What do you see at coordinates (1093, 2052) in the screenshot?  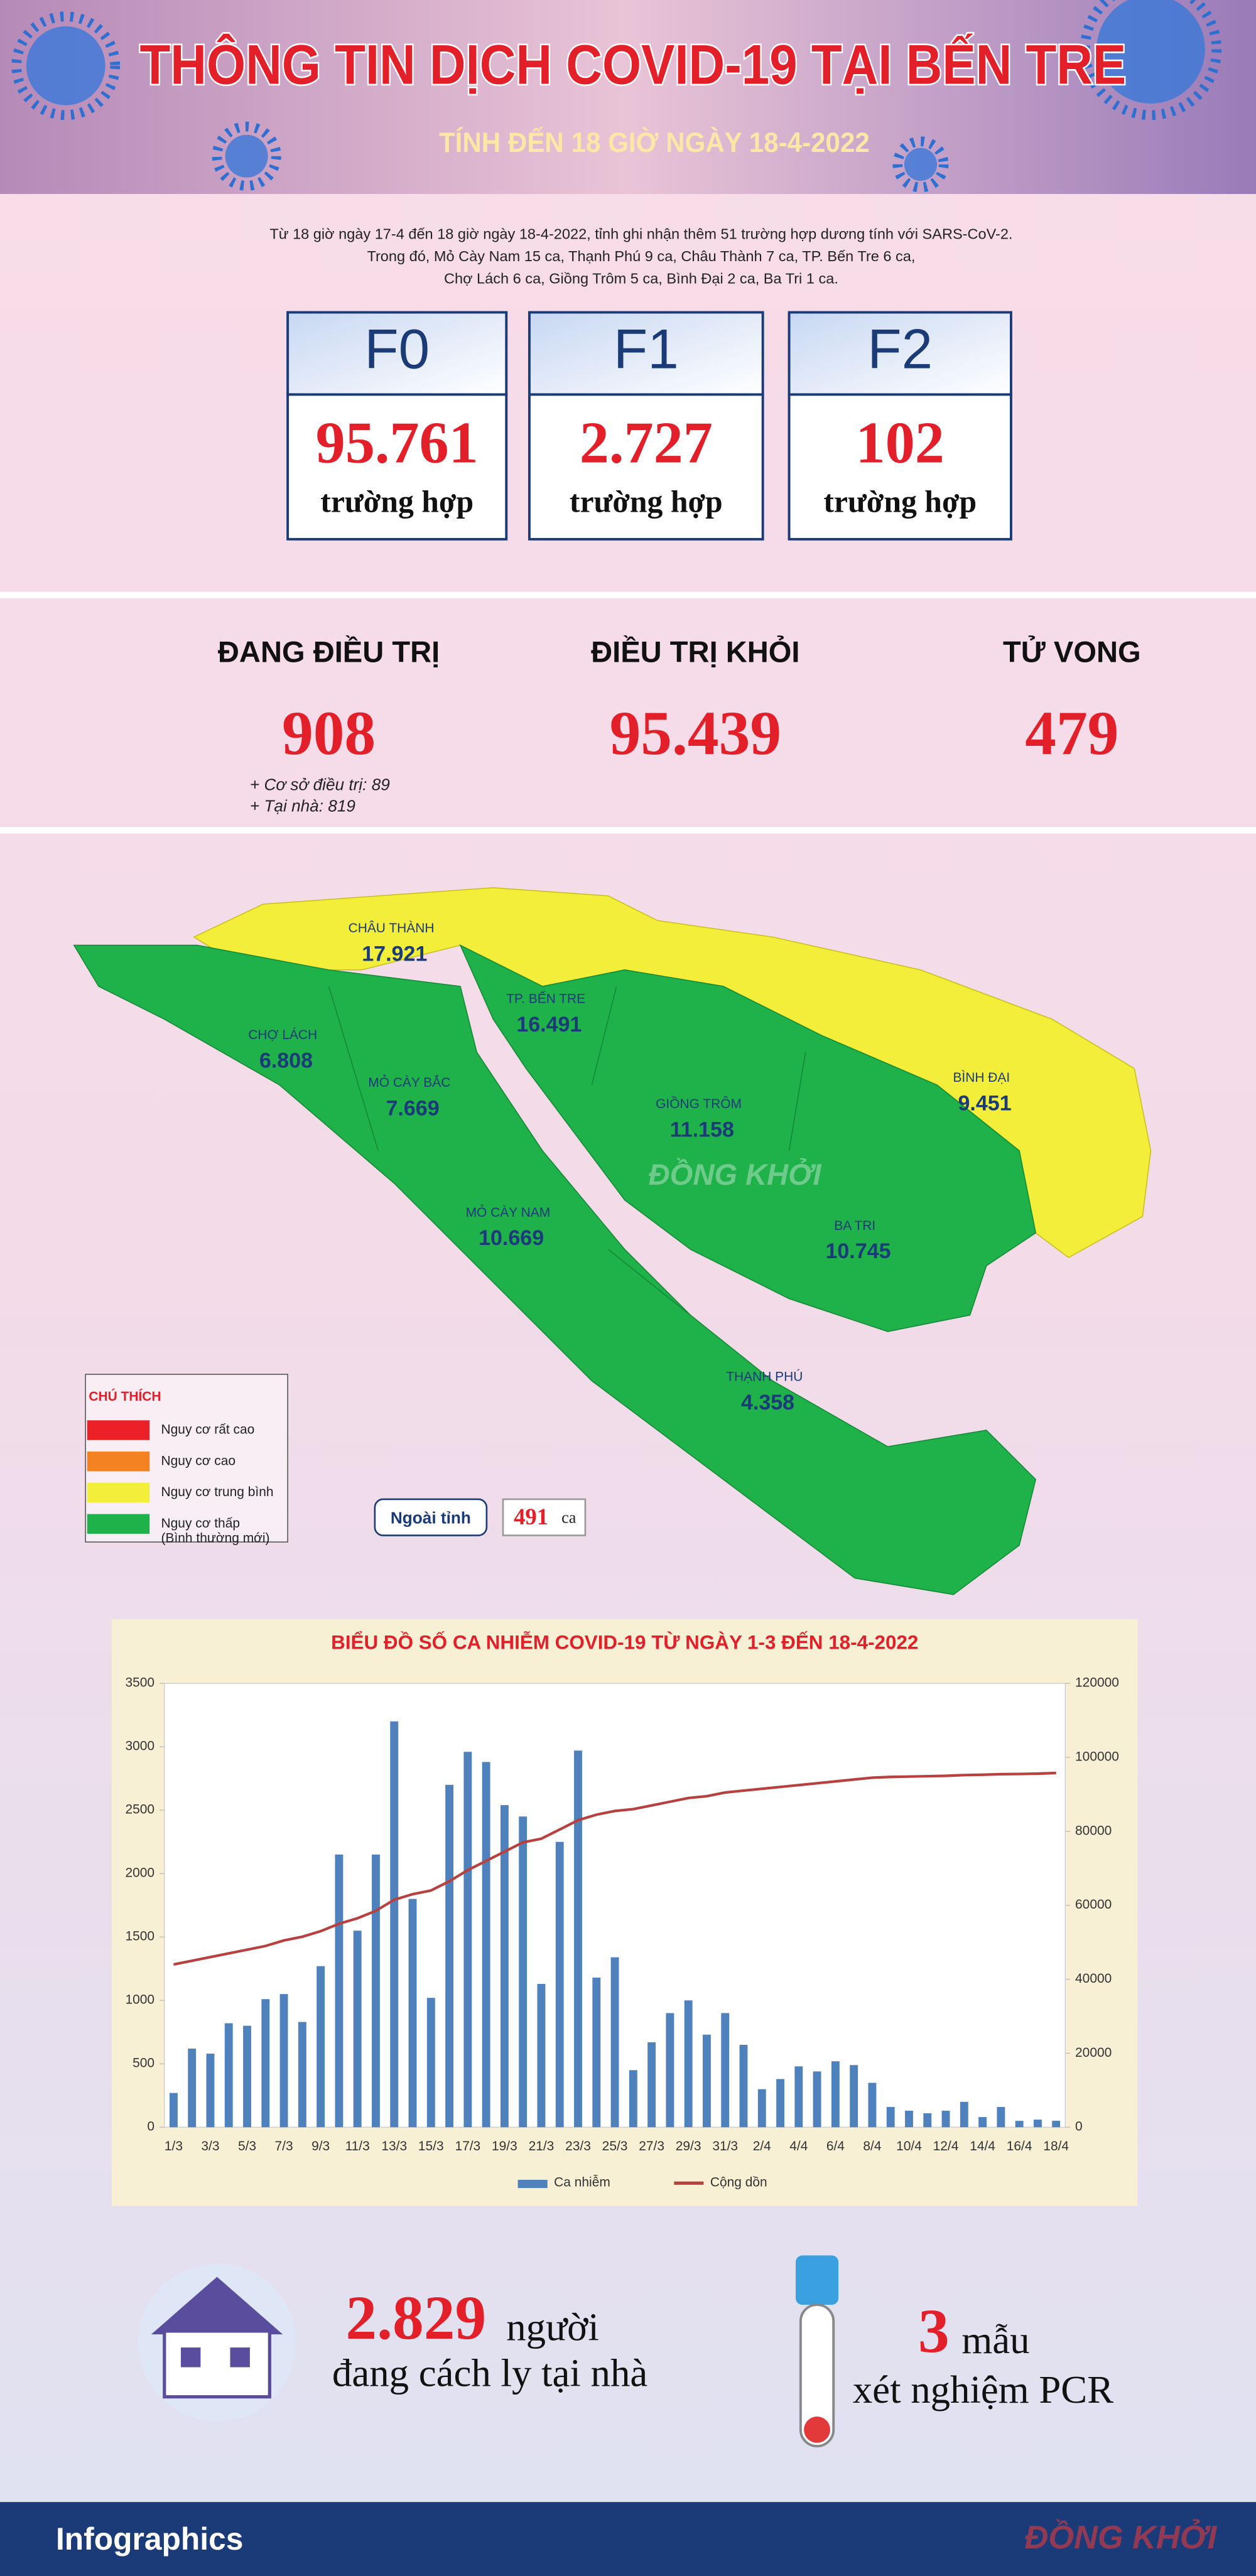 I see `y2-tick-label: 20000` at bounding box center [1093, 2052].